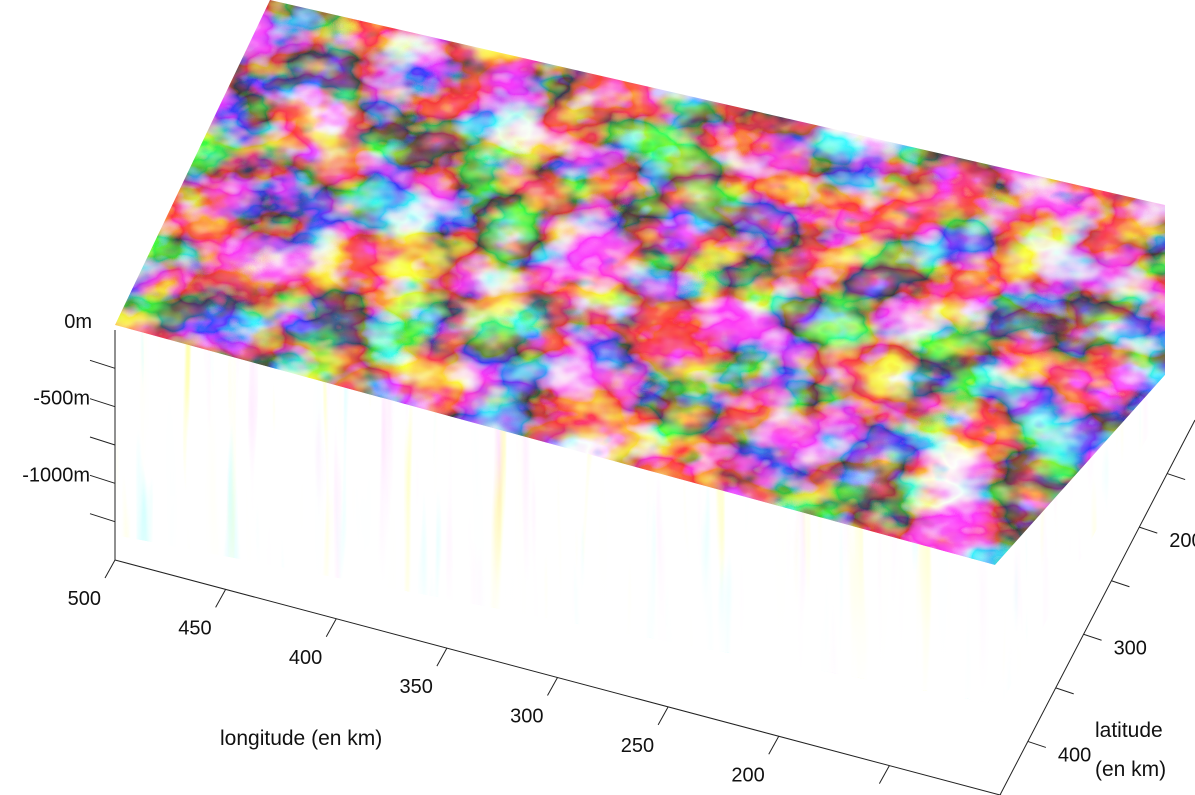  What do you see at coordinates (78, 322) in the screenshot?
I see `depth-tick-label: 0m` at bounding box center [78, 322].